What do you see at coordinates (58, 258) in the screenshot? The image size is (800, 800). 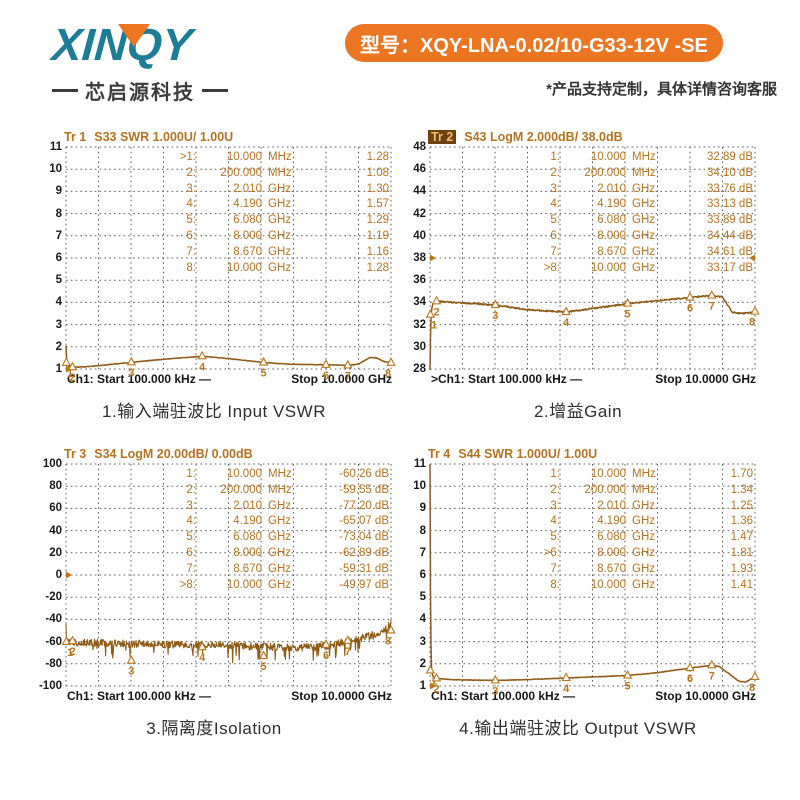 I see `y-tick-label: 6` at bounding box center [58, 258].